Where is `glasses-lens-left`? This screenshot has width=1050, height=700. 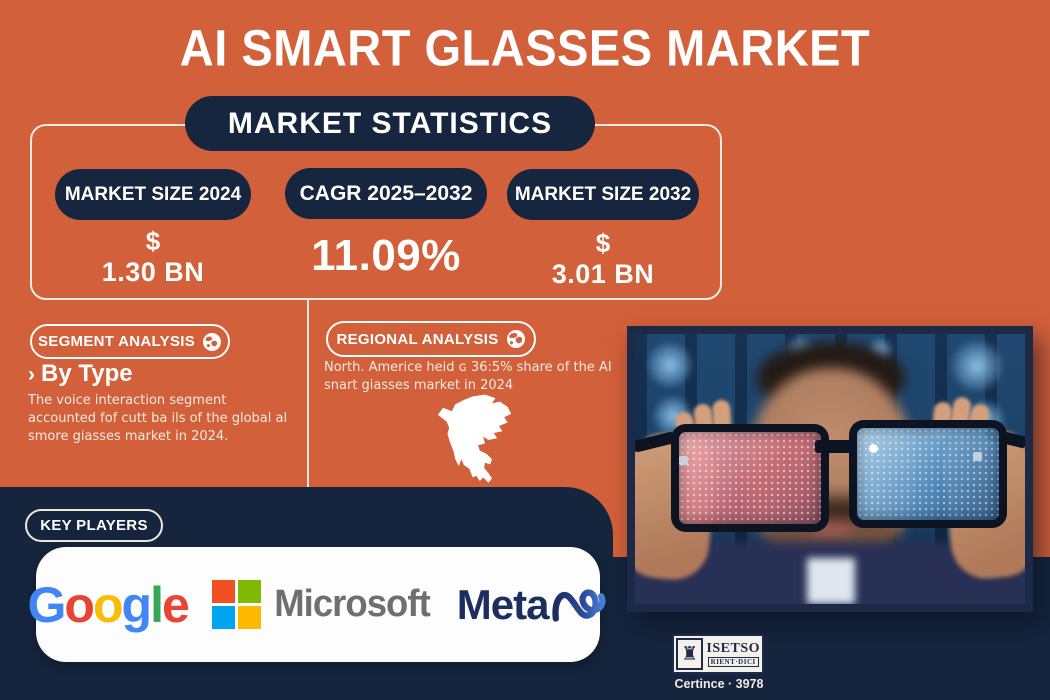 glasses-lens-left is located at coordinates (750, 478).